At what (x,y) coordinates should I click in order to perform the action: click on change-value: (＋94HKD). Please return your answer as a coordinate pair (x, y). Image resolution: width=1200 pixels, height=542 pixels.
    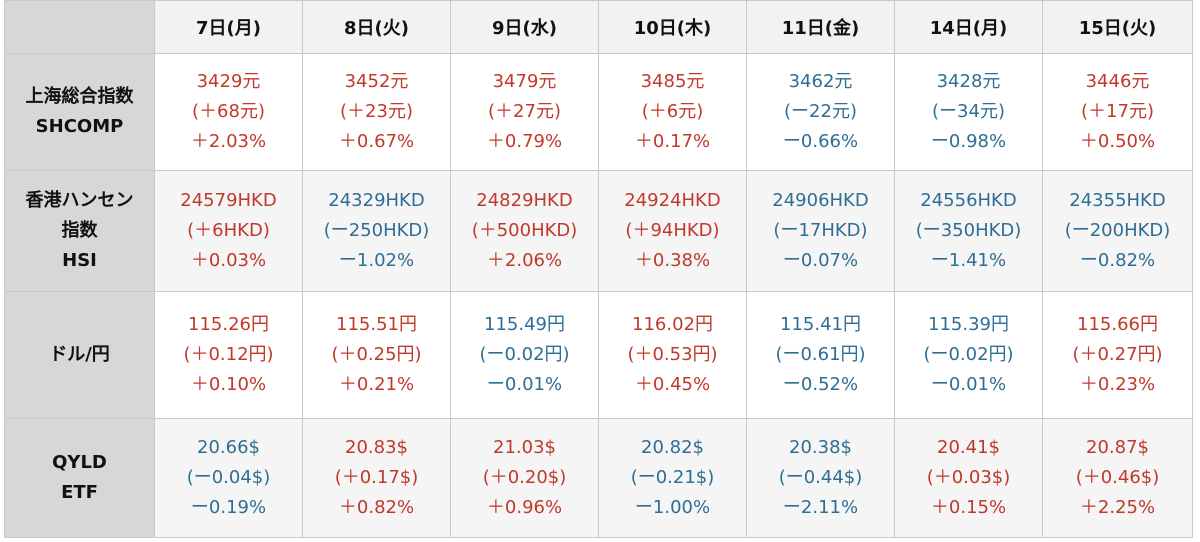
    Looking at the image, I should click on (672, 230).